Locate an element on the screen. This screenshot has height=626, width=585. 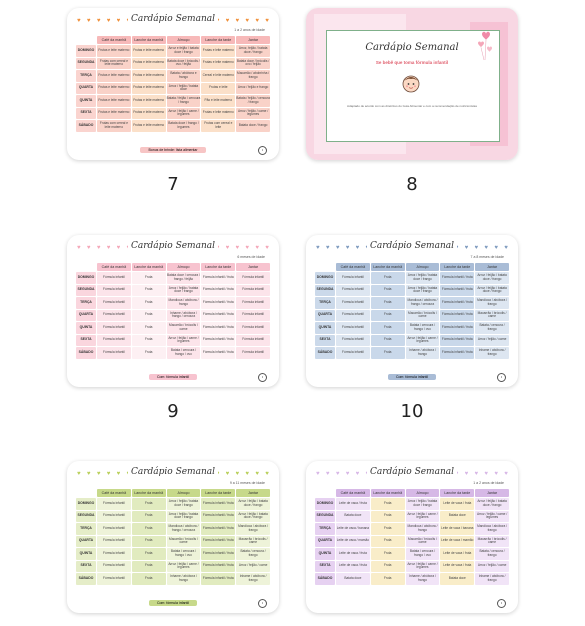
menu-cell: Frutas com cereal e leite materno is located at coordinates (114, 63).